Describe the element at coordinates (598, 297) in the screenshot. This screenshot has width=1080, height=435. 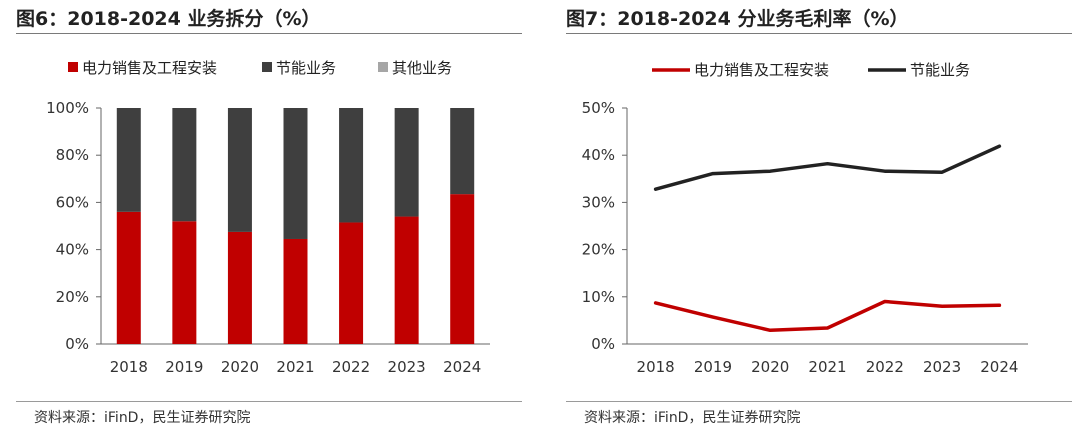
I see `y-tick-label: 10%` at that location.